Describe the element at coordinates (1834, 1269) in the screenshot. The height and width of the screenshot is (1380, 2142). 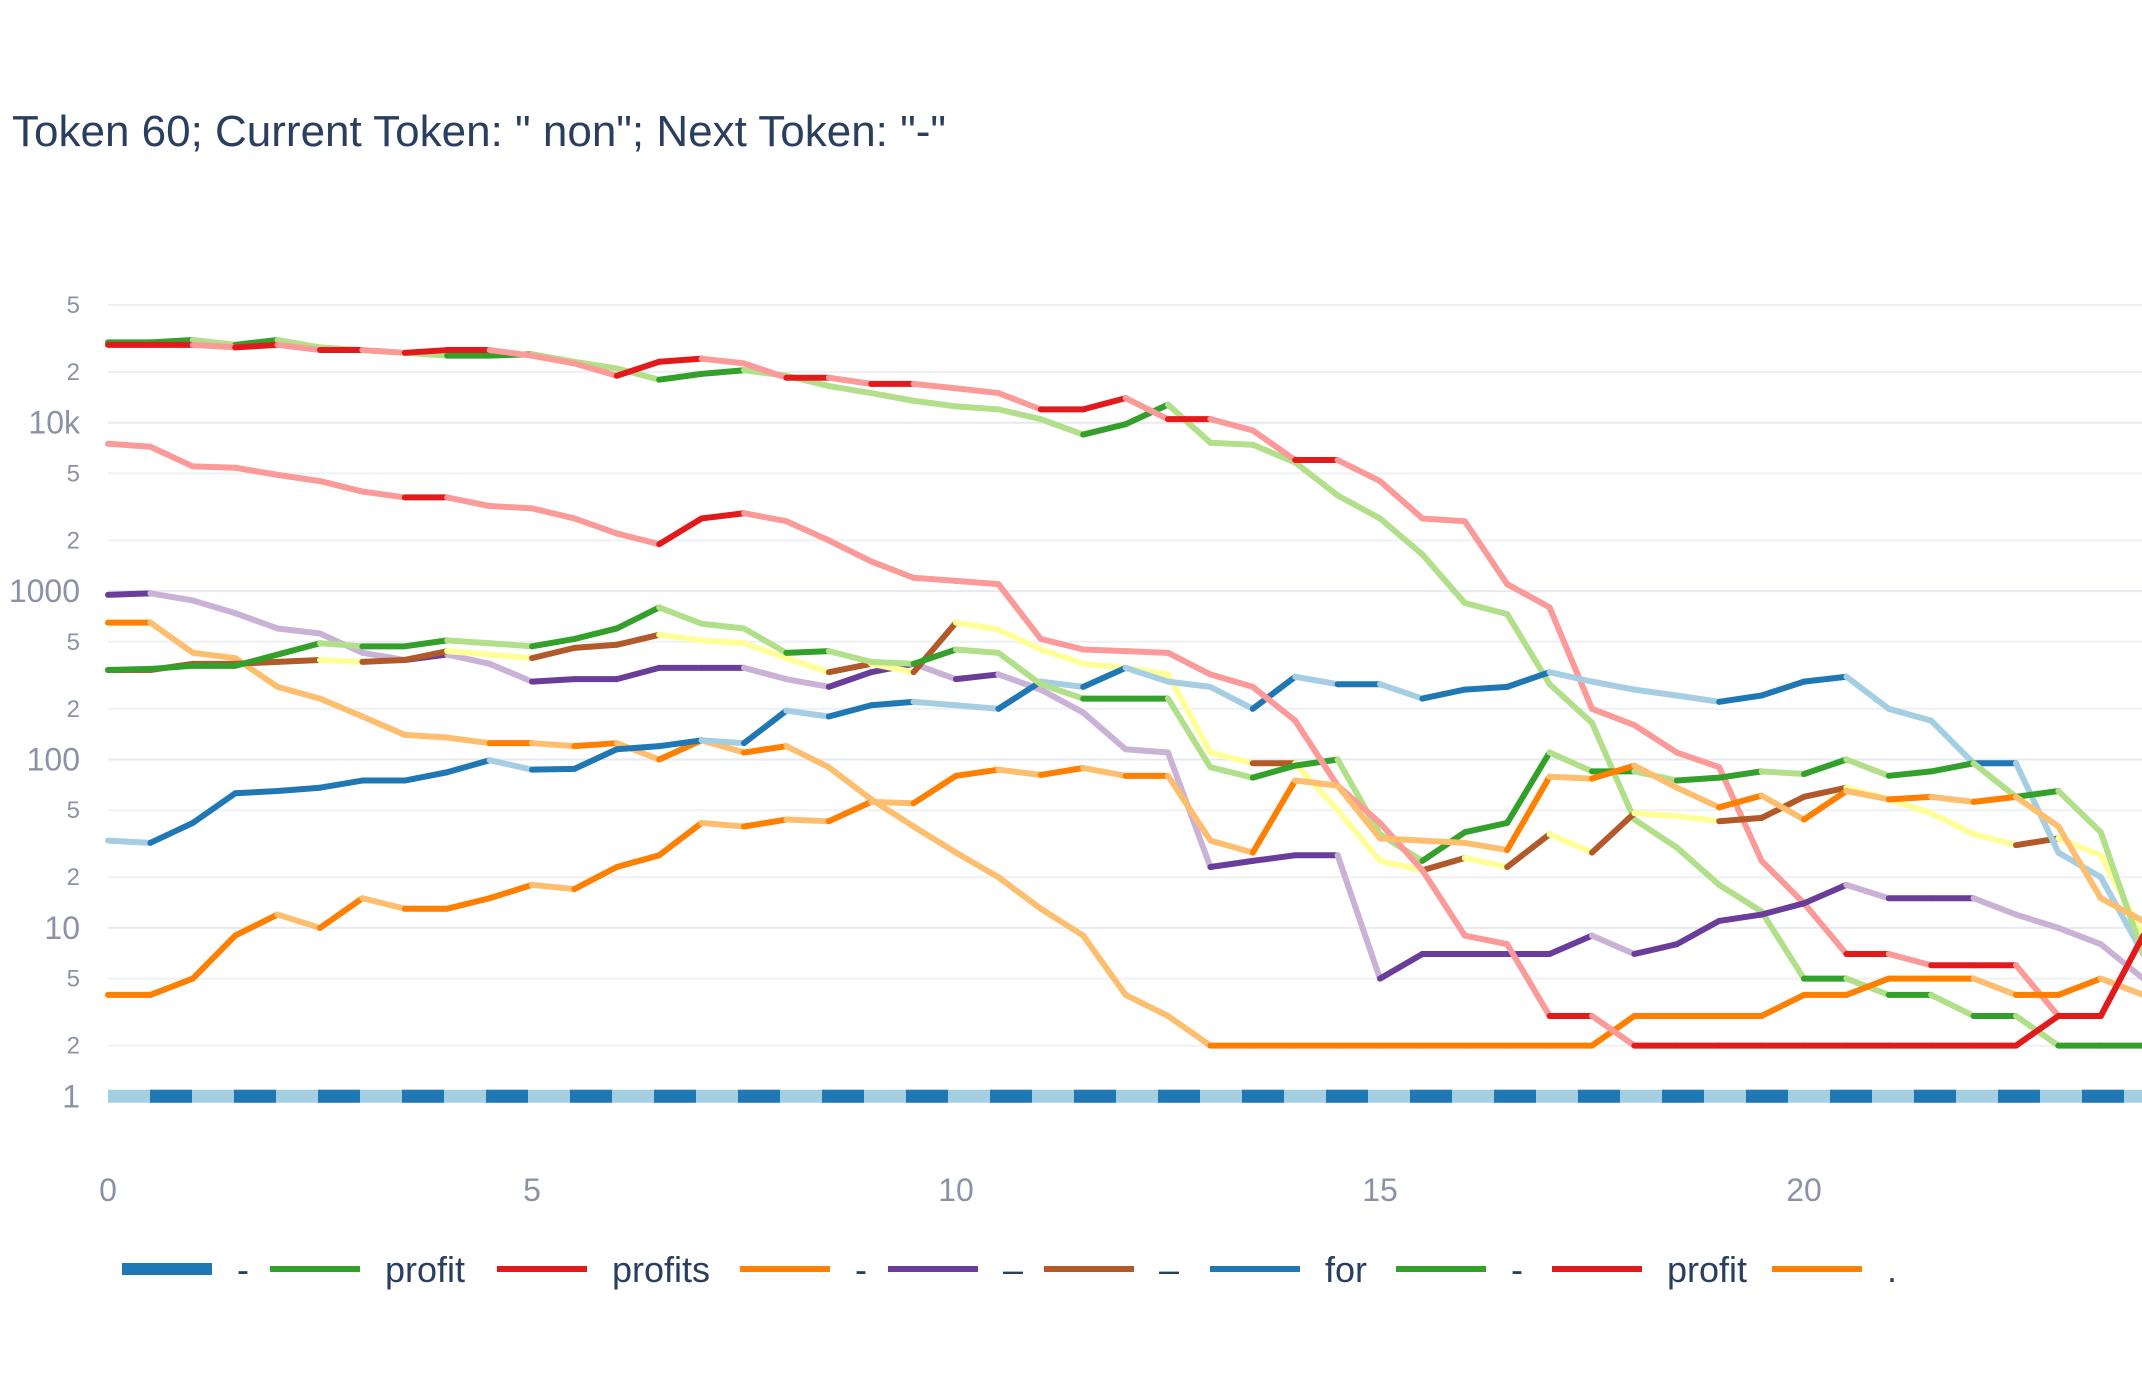
I see `legend-item: .` at that location.